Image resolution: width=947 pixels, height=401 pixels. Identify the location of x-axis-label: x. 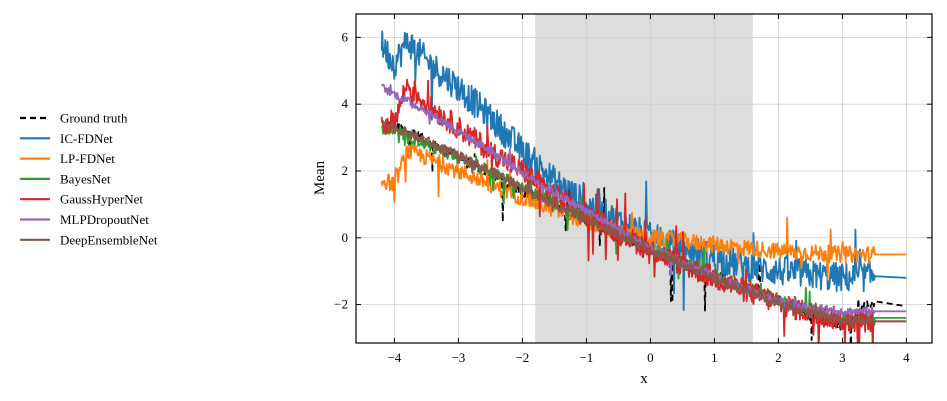
(644, 379).